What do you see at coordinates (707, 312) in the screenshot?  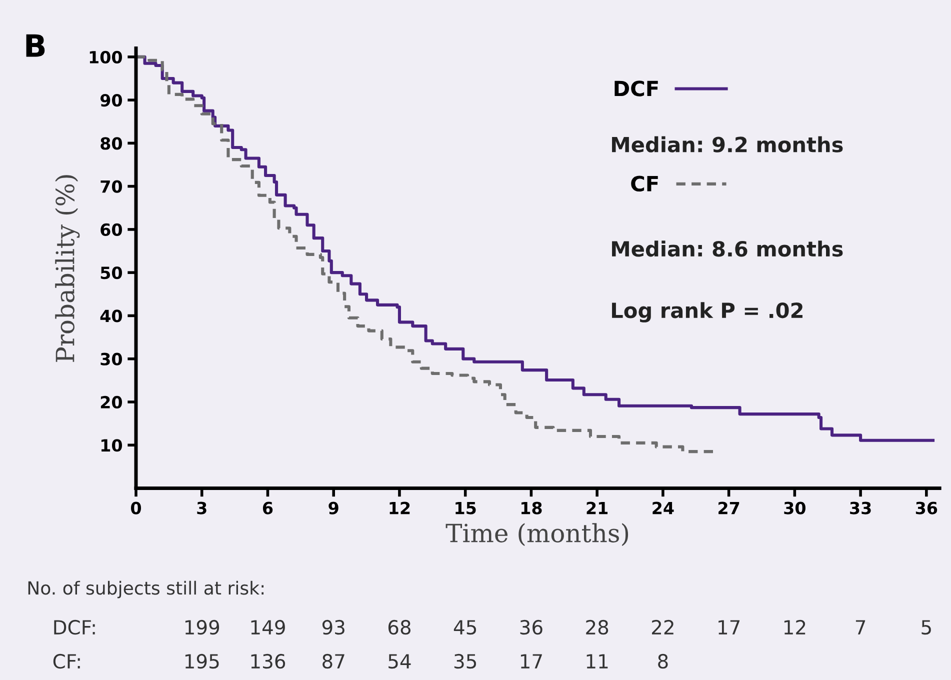 I see `annotation: Log rank P = .02` at bounding box center [707, 312].